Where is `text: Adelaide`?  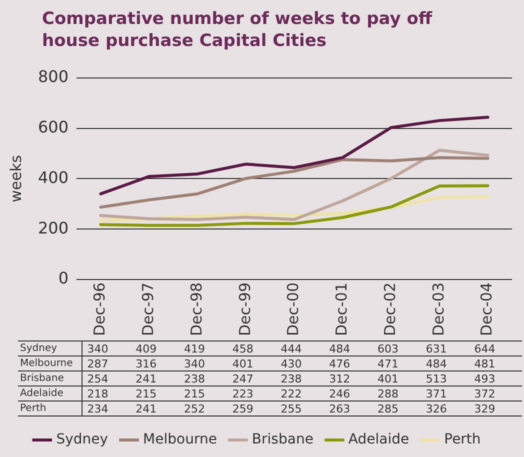
text: Adelaide is located at coordinates (42, 394).